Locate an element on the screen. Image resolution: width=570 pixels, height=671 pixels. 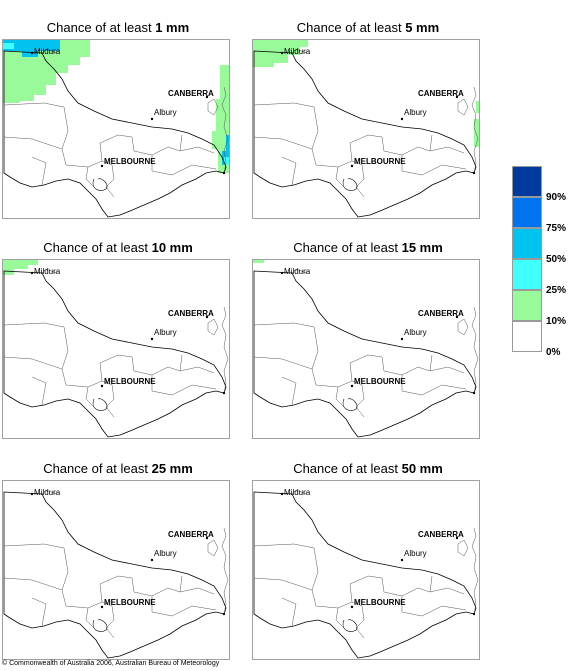
melbourne-label: MELBOURNE is located at coordinates (380, 602).